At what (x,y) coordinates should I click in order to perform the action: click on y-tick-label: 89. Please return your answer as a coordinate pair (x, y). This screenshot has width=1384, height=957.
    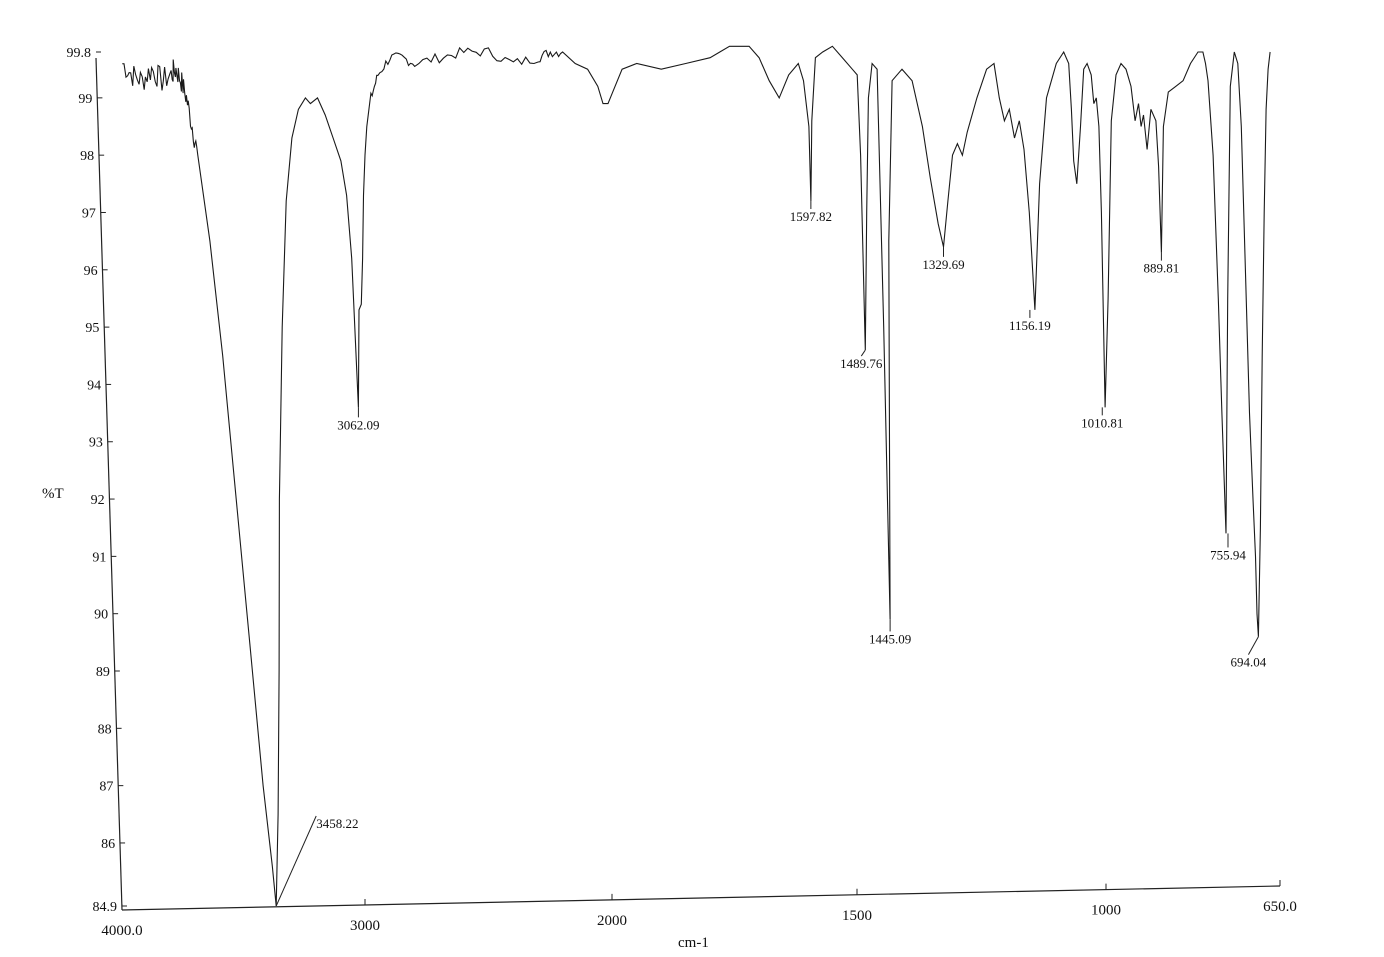
    Looking at the image, I should click on (103, 672).